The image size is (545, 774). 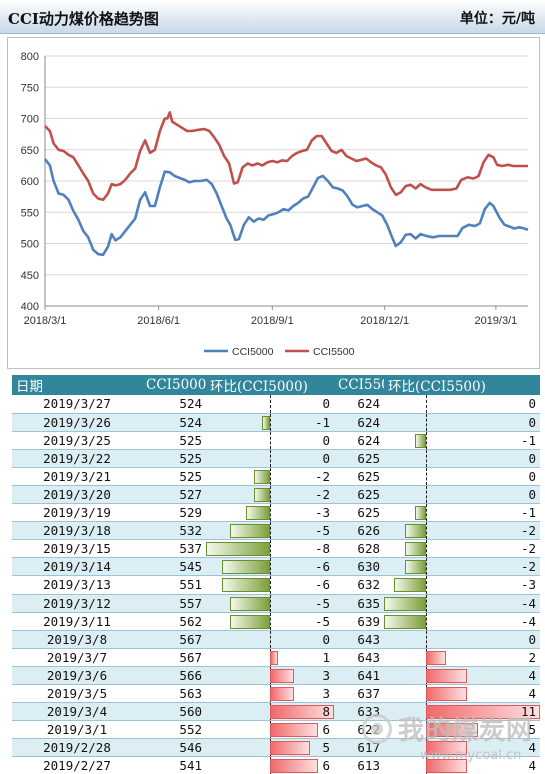 I want to click on row-cci5500: 641, so click(x=359, y=676).